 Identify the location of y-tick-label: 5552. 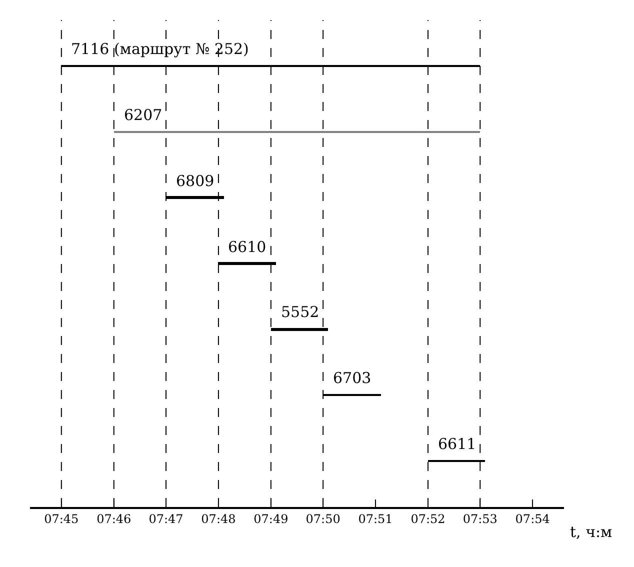
(300, 312).